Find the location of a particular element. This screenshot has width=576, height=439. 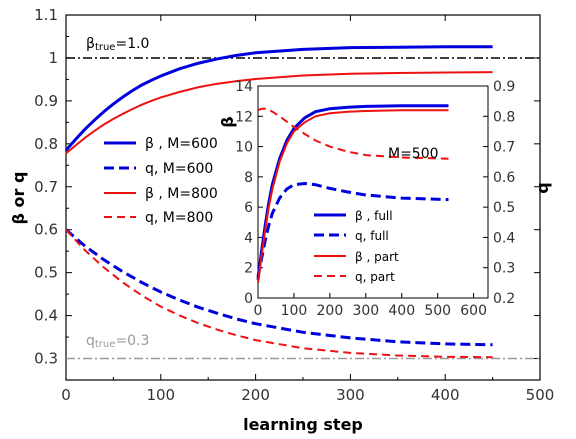

y-tick-label: 1 is located at coordinates (53, 58).